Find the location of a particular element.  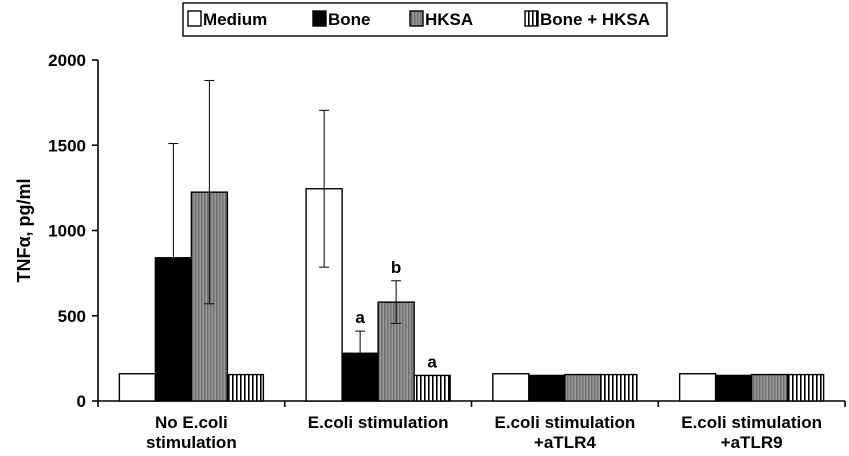

category-label: +aTLR4 is located at coordinates (565, 442).